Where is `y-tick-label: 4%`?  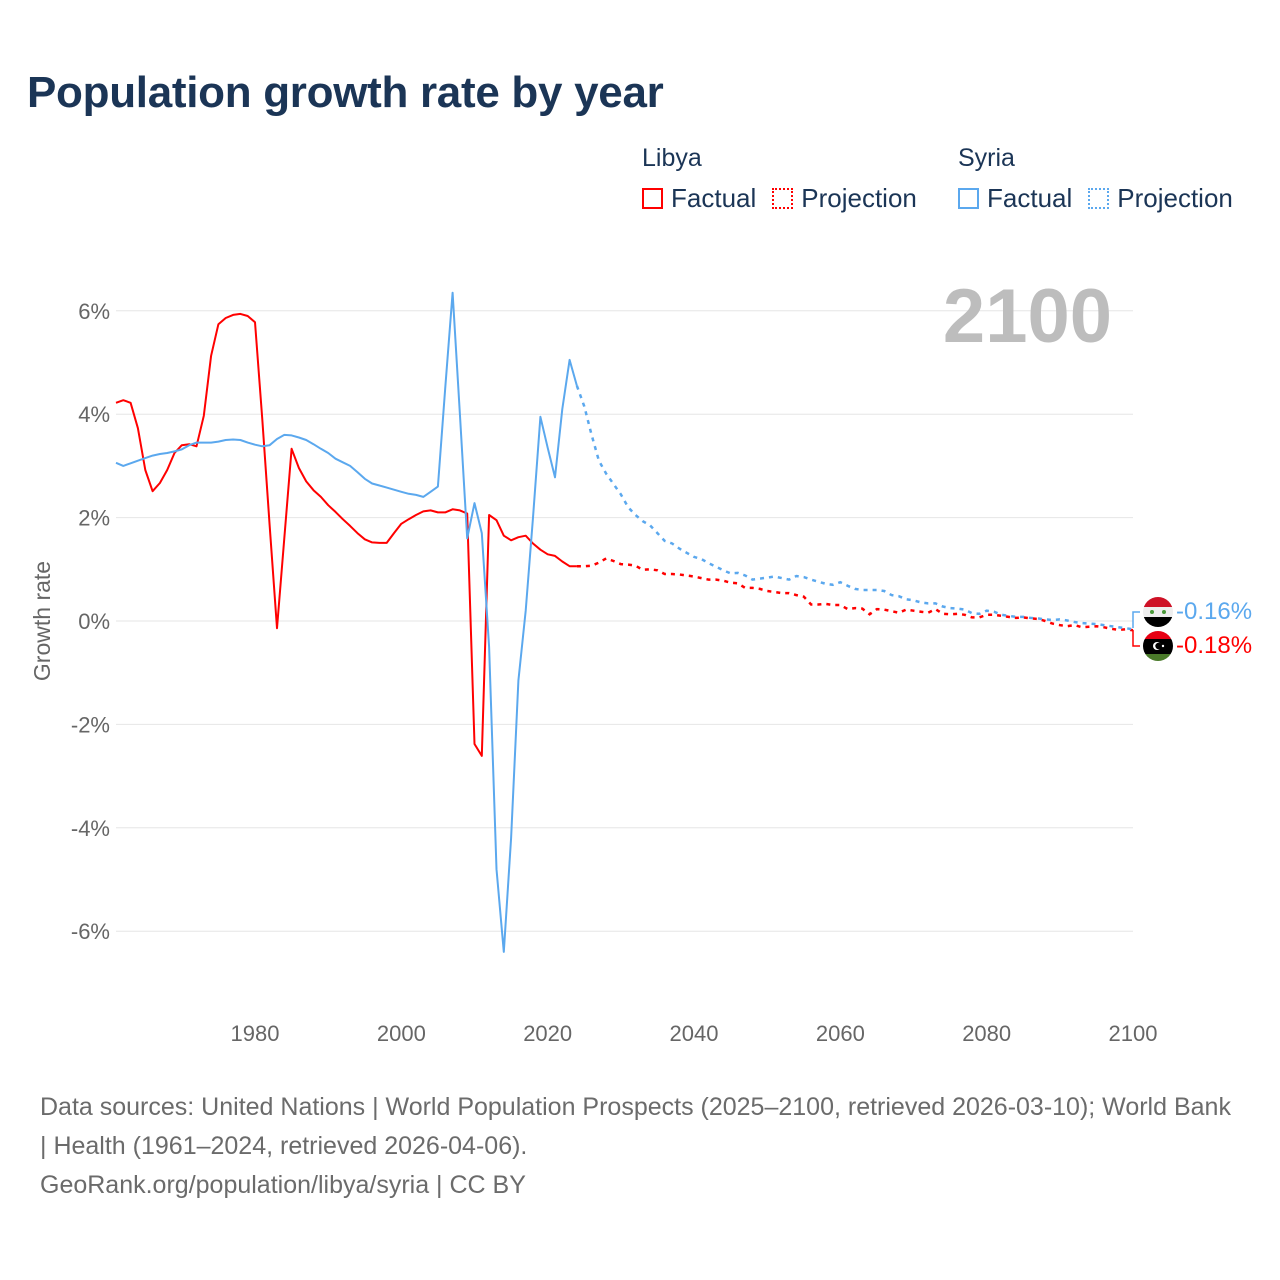
y-tick-label: 4% is located at coordinates (94, 414).